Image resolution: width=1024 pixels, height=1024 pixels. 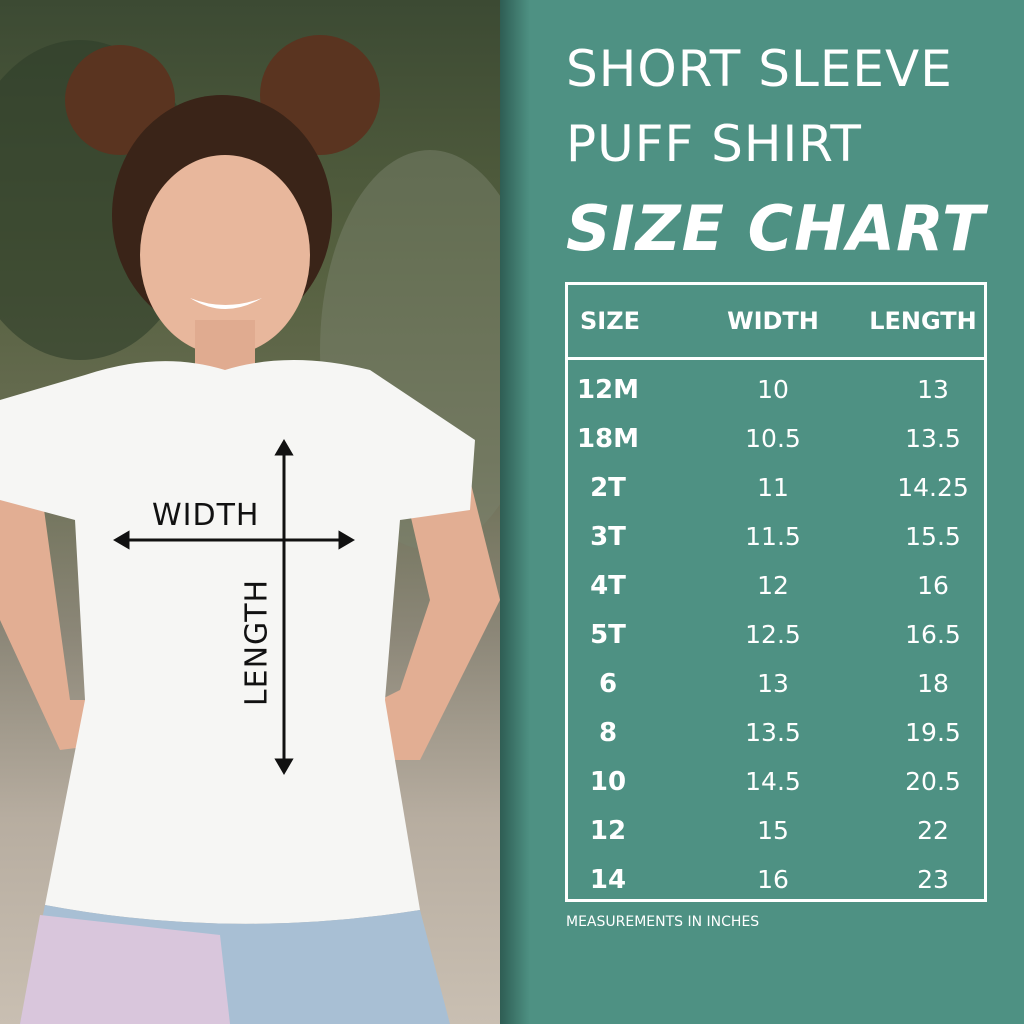 I want to click on panel-shadow, so click(x=515, y=512).